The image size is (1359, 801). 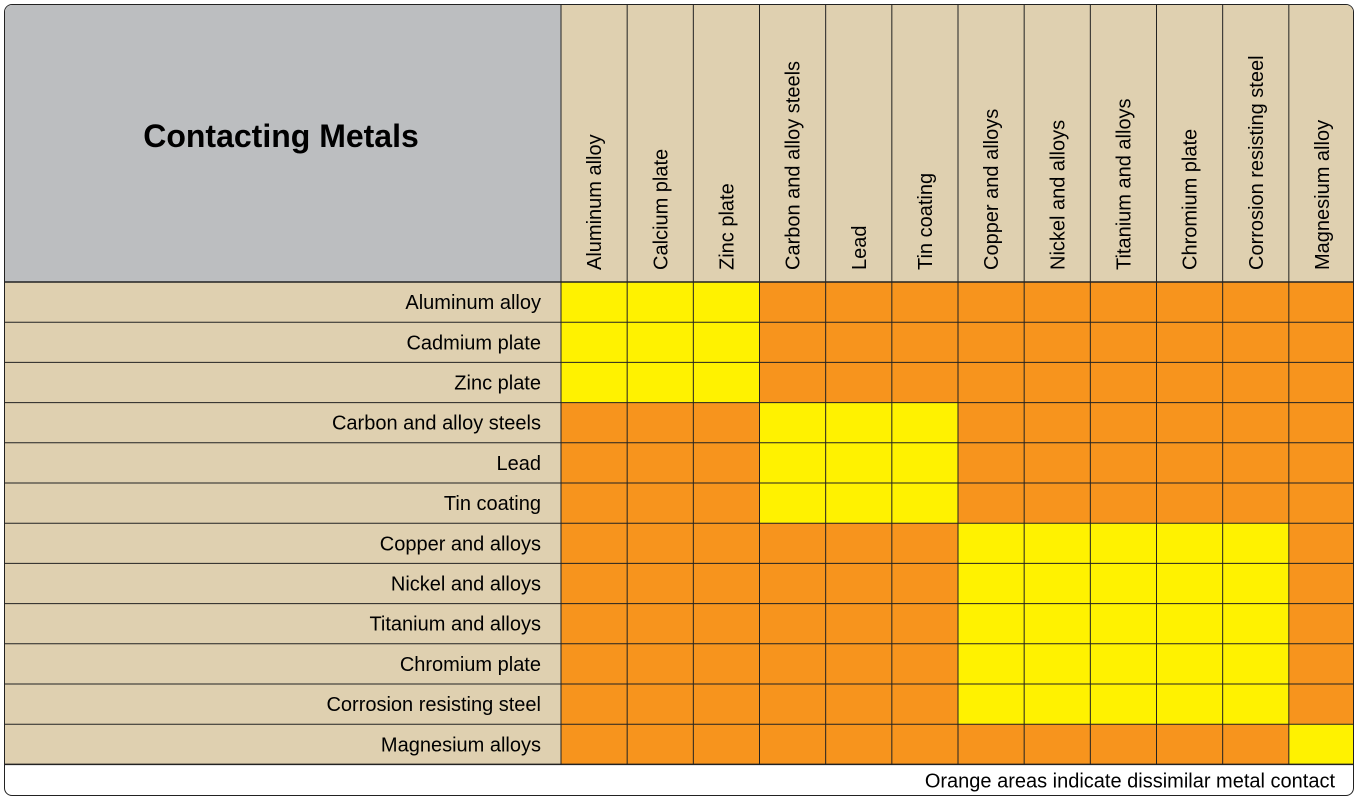 I want to click on column-header-label: Magnesium alloy, so click(x=1323, y=195).